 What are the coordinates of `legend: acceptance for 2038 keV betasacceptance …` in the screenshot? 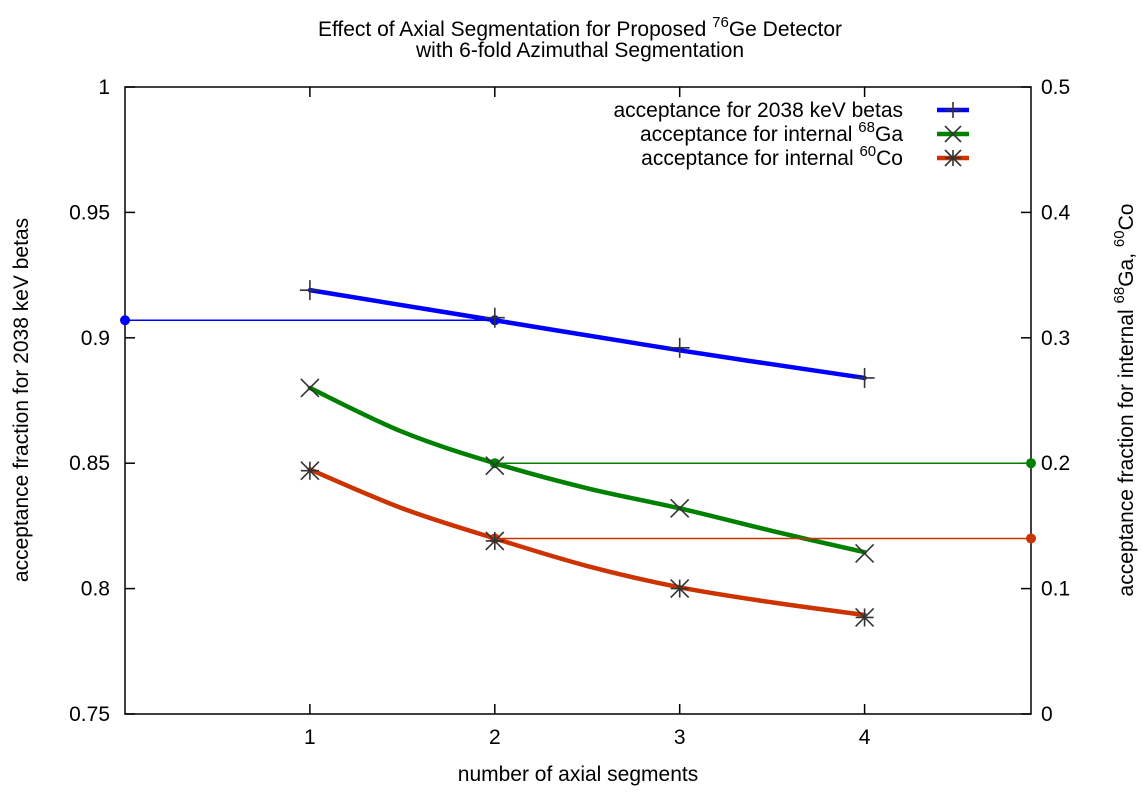 It's located at (791, 134).